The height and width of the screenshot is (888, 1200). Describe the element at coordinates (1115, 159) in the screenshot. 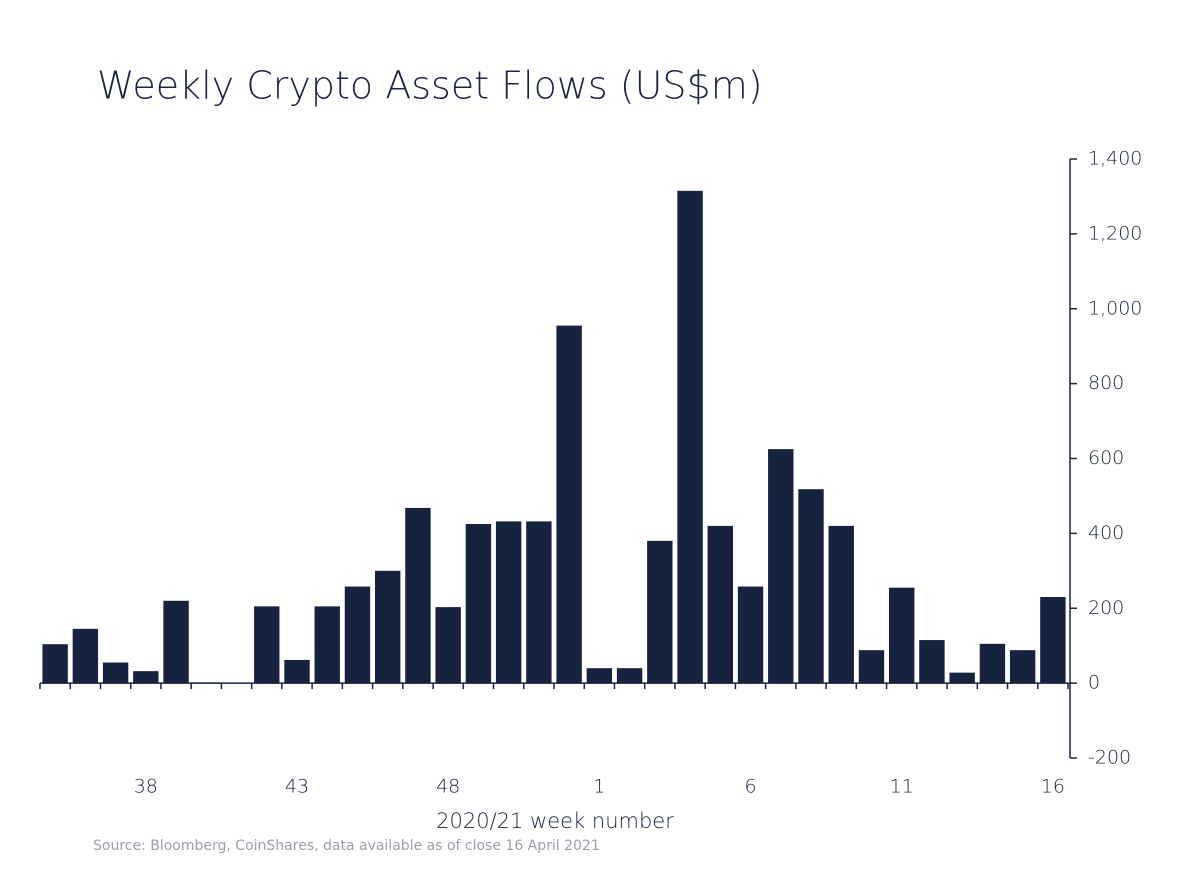

I see `y-tick-label: 1,400` at that location.